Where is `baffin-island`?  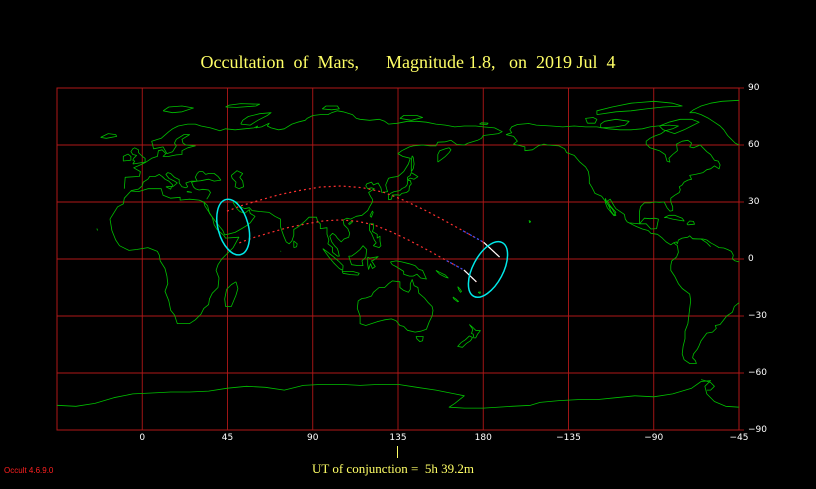 baffin-island is located at coordinates (679, 126).